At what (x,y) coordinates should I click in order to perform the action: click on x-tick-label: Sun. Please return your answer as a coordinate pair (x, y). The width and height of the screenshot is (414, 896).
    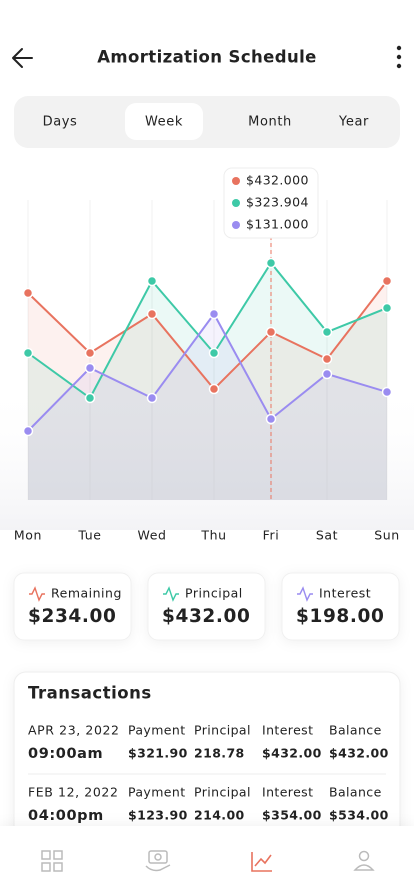
    Looking at the image, I should click on (387, 535).